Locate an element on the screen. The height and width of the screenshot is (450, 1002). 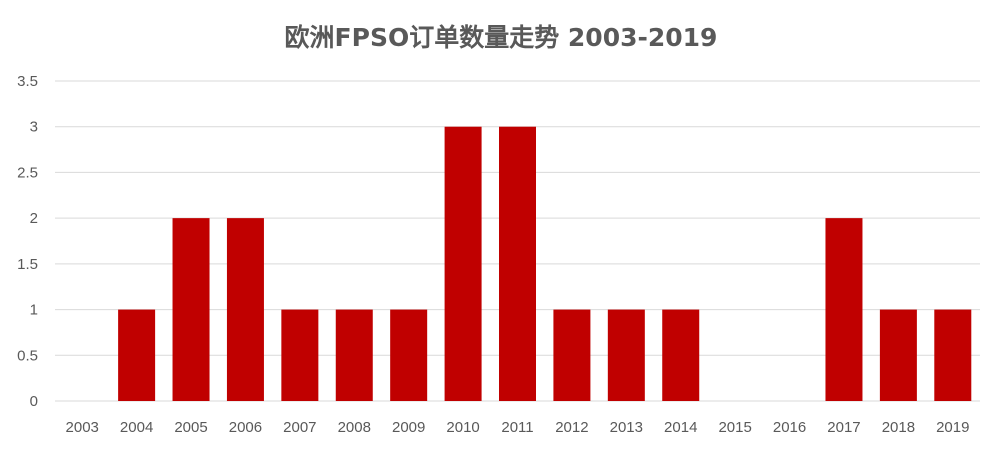
bar-2014 is located at coordinates (681, 355).